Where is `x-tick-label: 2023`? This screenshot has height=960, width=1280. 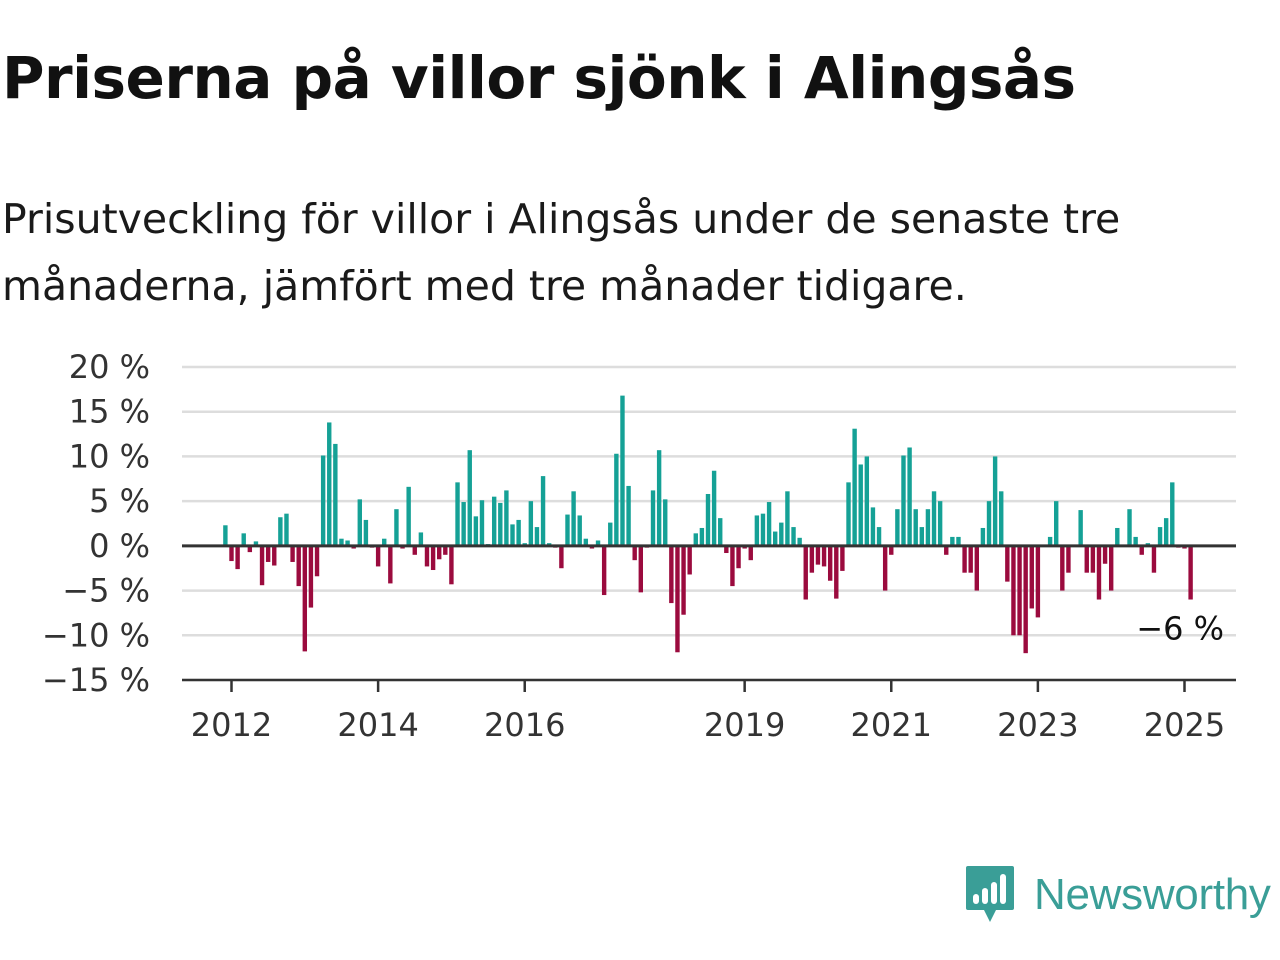
x-tick-label: 2023 is located at coordinates (1037, 725).